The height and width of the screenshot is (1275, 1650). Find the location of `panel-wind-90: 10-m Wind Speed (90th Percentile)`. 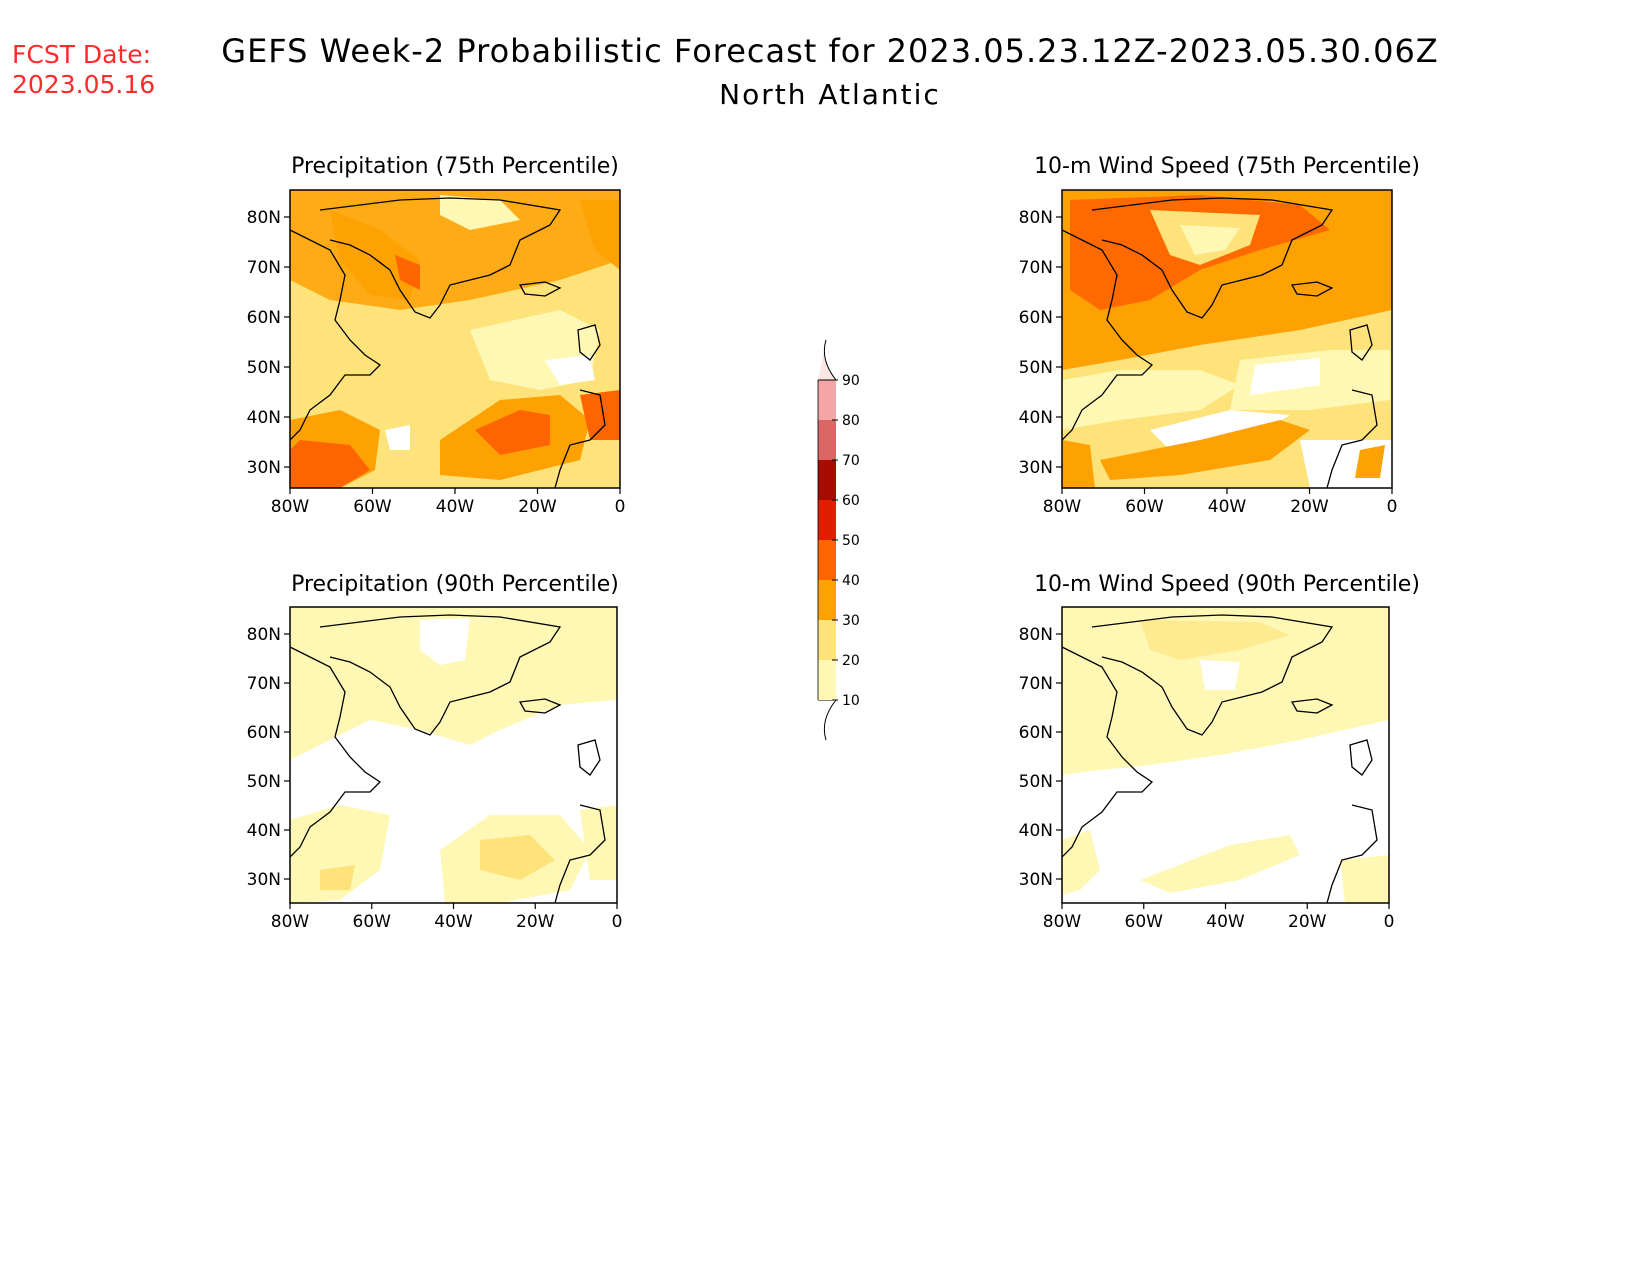

panel-wind-90: 10-m Wind Speed (90th Percentile) is located at coordinates (1227, 738).